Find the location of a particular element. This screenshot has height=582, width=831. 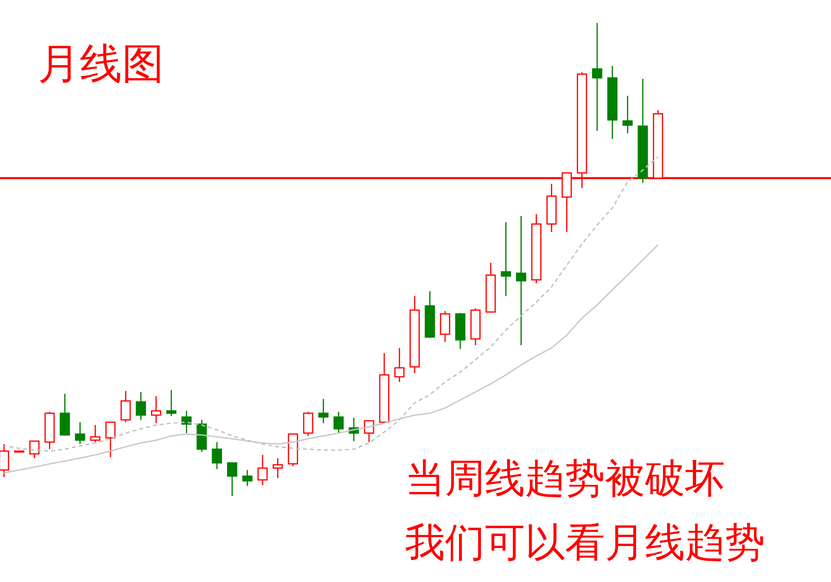

text: 我们可以看月线趋势 is located at coordinates (585, 543).